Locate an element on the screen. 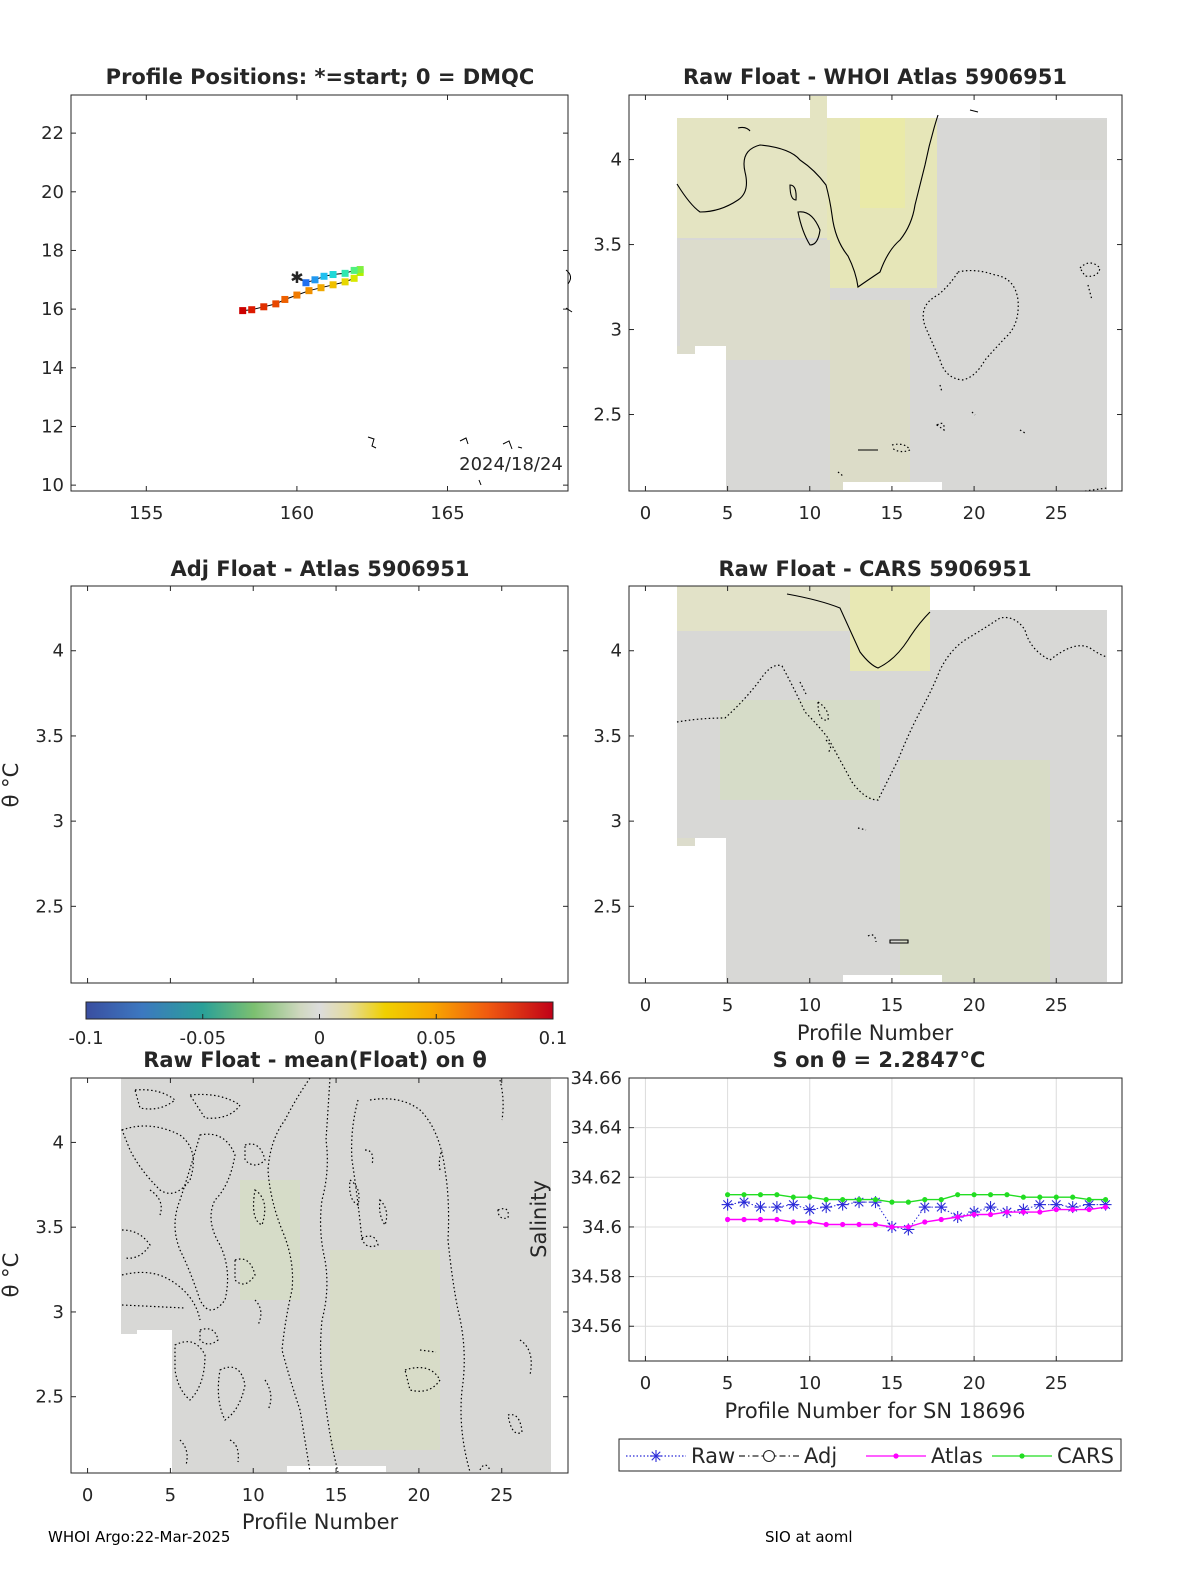  salinity-ticks: 0 5 10 15 20 25 34.56 34.58 34.6 34.62 34.64 34.66 is located at coordinates (818, 1231).